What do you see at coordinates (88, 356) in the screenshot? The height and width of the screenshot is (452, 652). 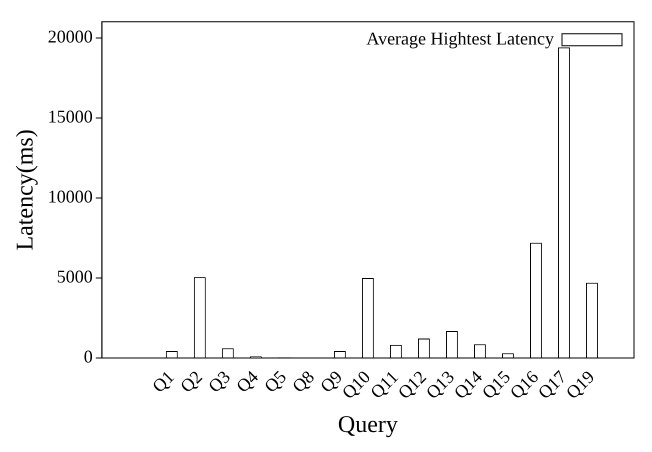 I see `y-tick-label: 0` at bounding box center [88, 356].